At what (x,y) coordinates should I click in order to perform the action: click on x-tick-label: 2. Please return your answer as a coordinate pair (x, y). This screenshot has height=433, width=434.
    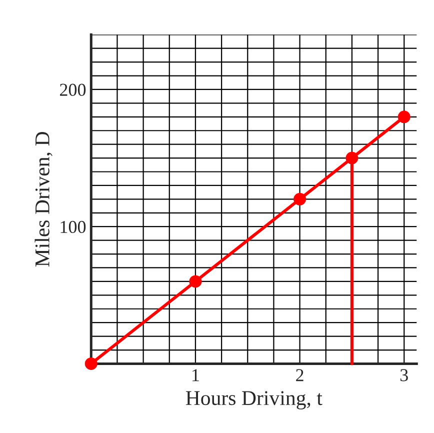
    Looking at the image, I should click on (300, 375).